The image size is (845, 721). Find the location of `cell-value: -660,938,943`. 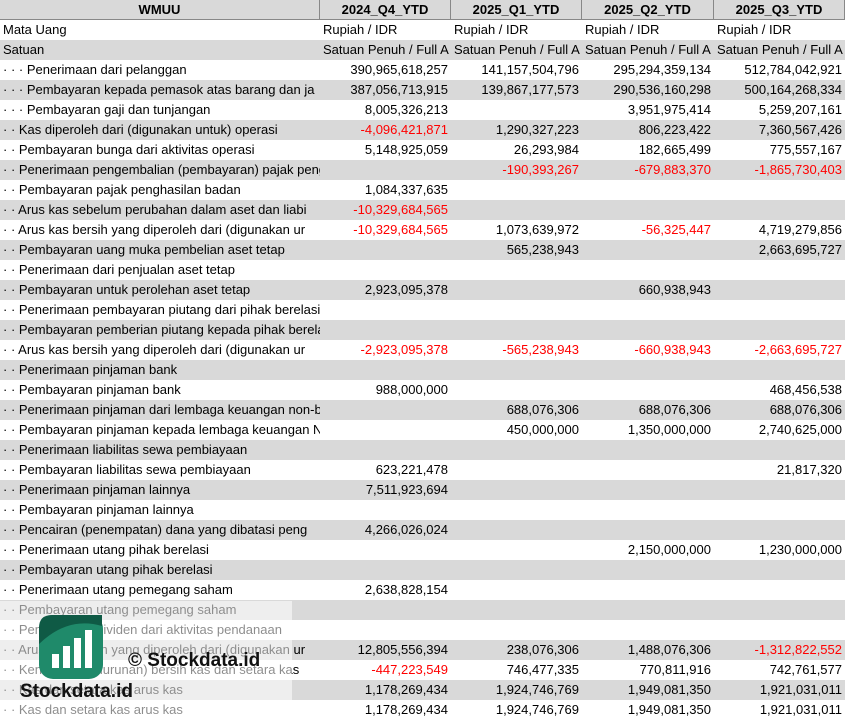

cell-value: -660,938,943 is located at coordinates (672, 349).